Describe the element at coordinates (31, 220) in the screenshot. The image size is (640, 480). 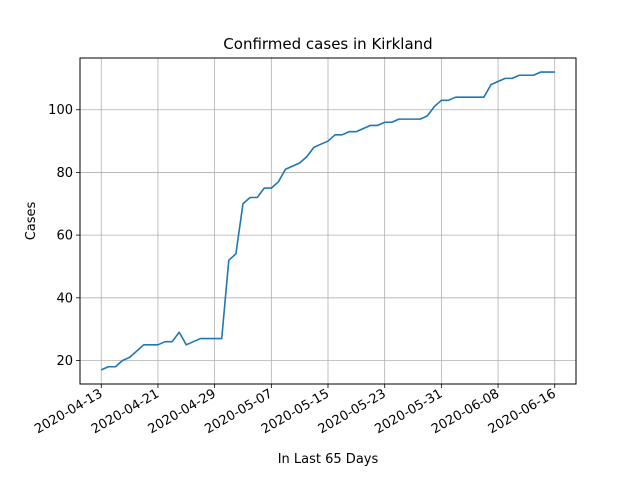
I see `y-axis-label: Cases` at that location.